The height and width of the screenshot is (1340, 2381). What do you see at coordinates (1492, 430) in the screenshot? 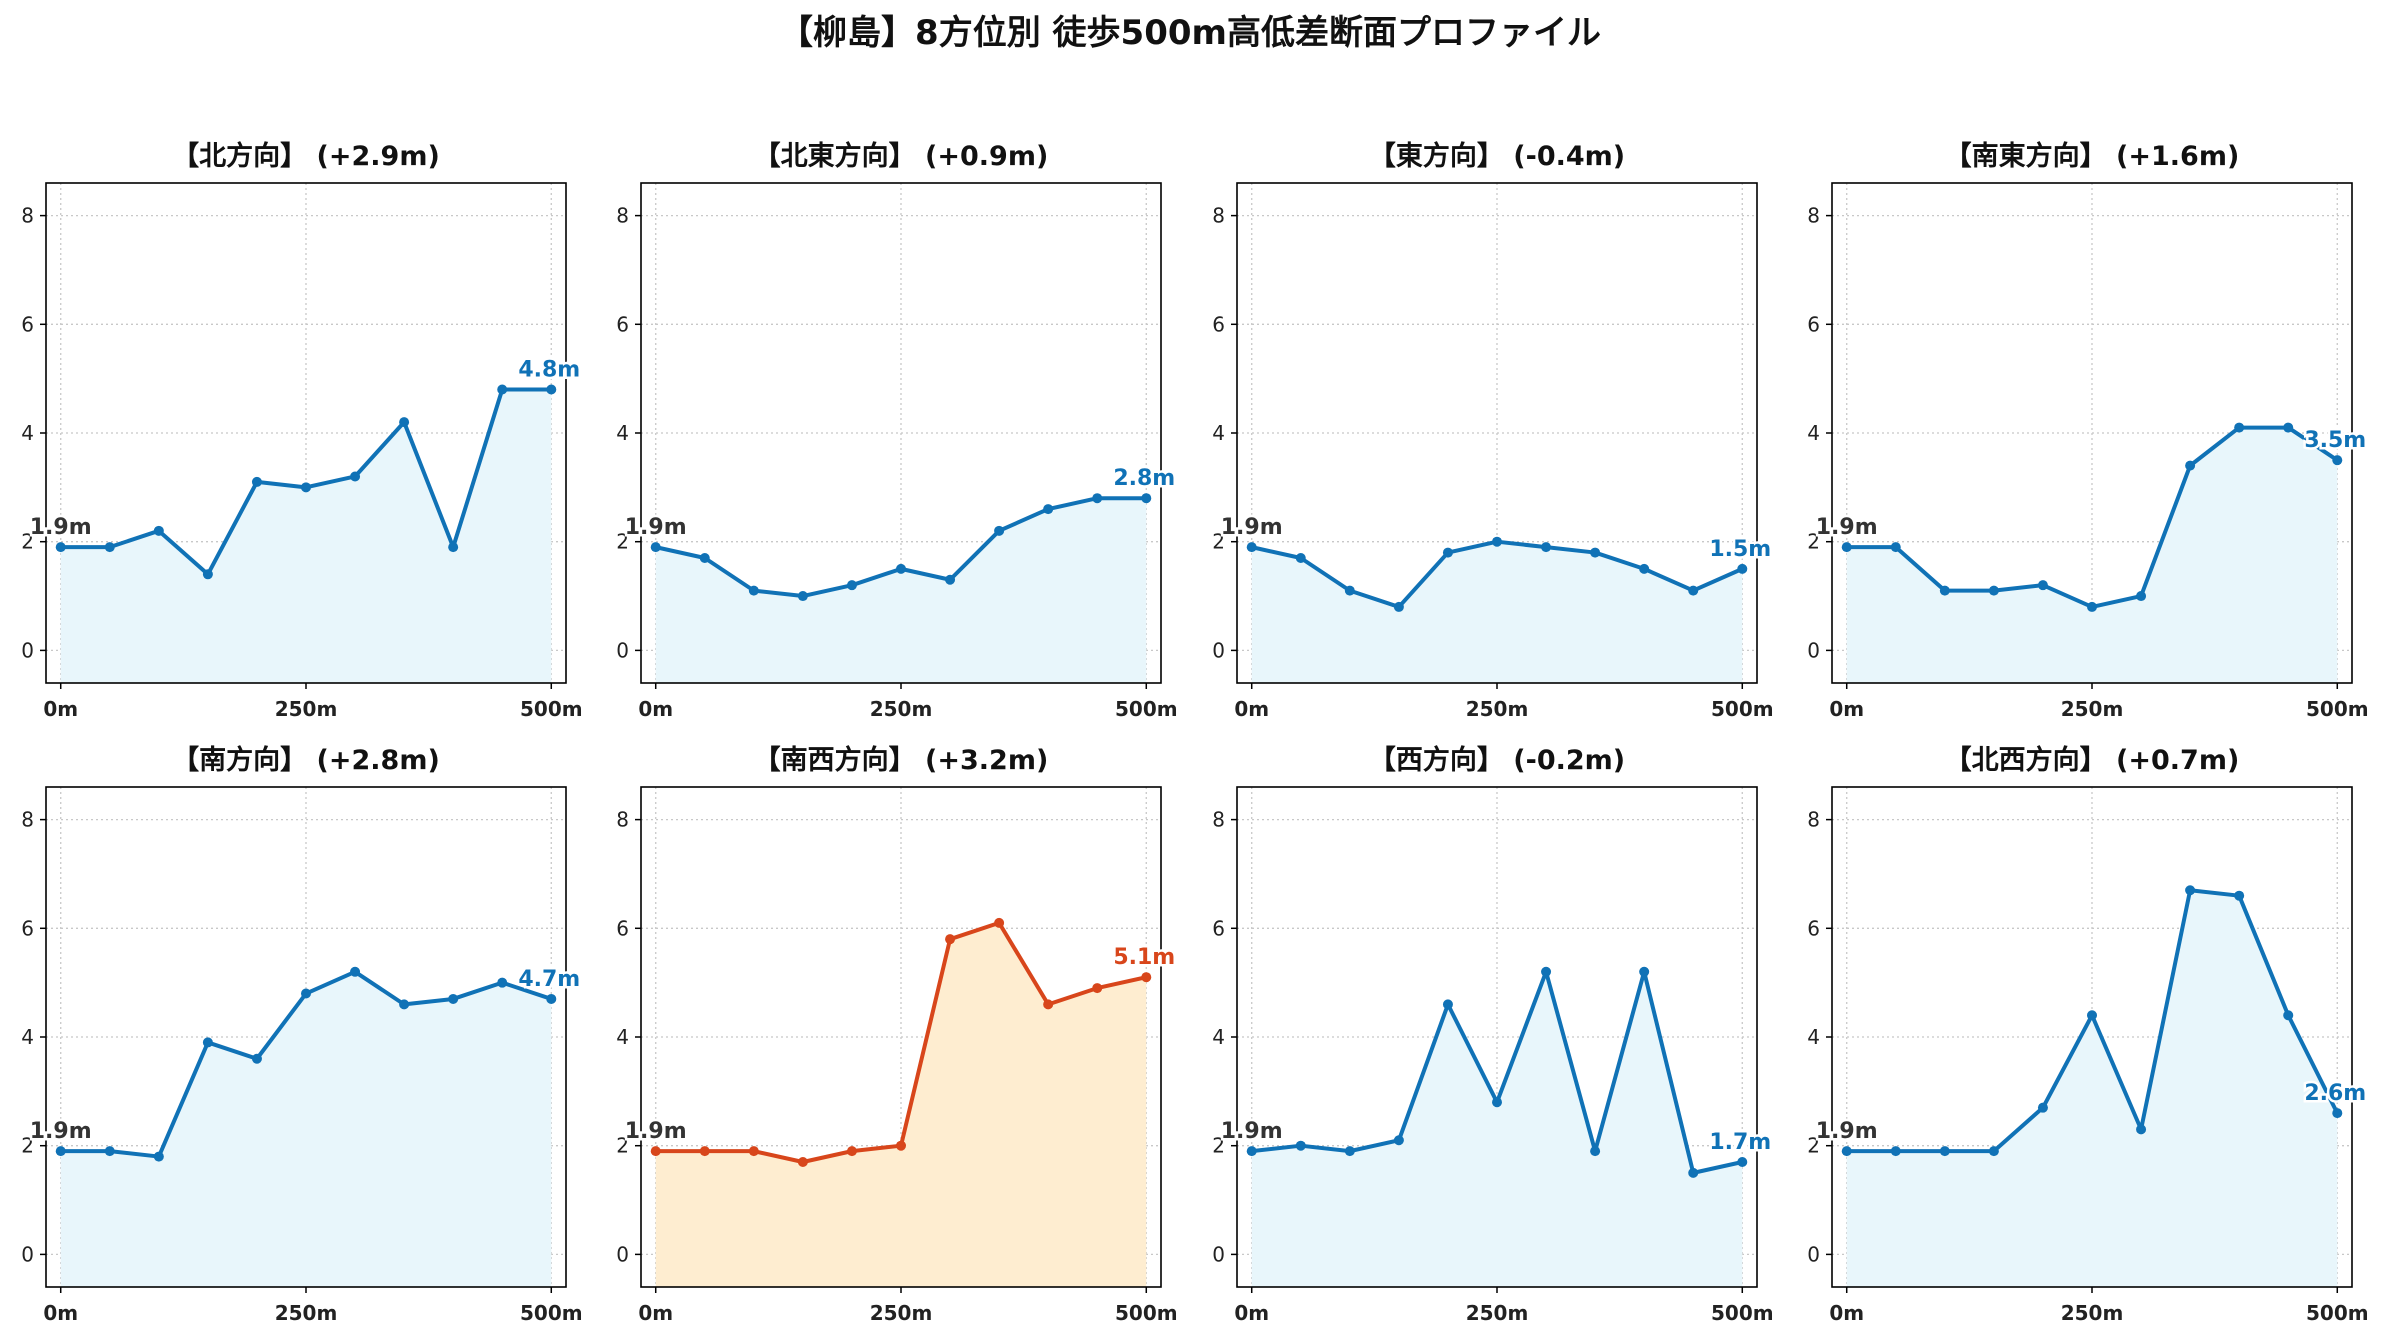
I see `panel-2: 【東方向】 (-0.4m) 0 2 4 6 8 0m 250m 500m 1.9m 1.5m` at bounding box center [1492, 430].